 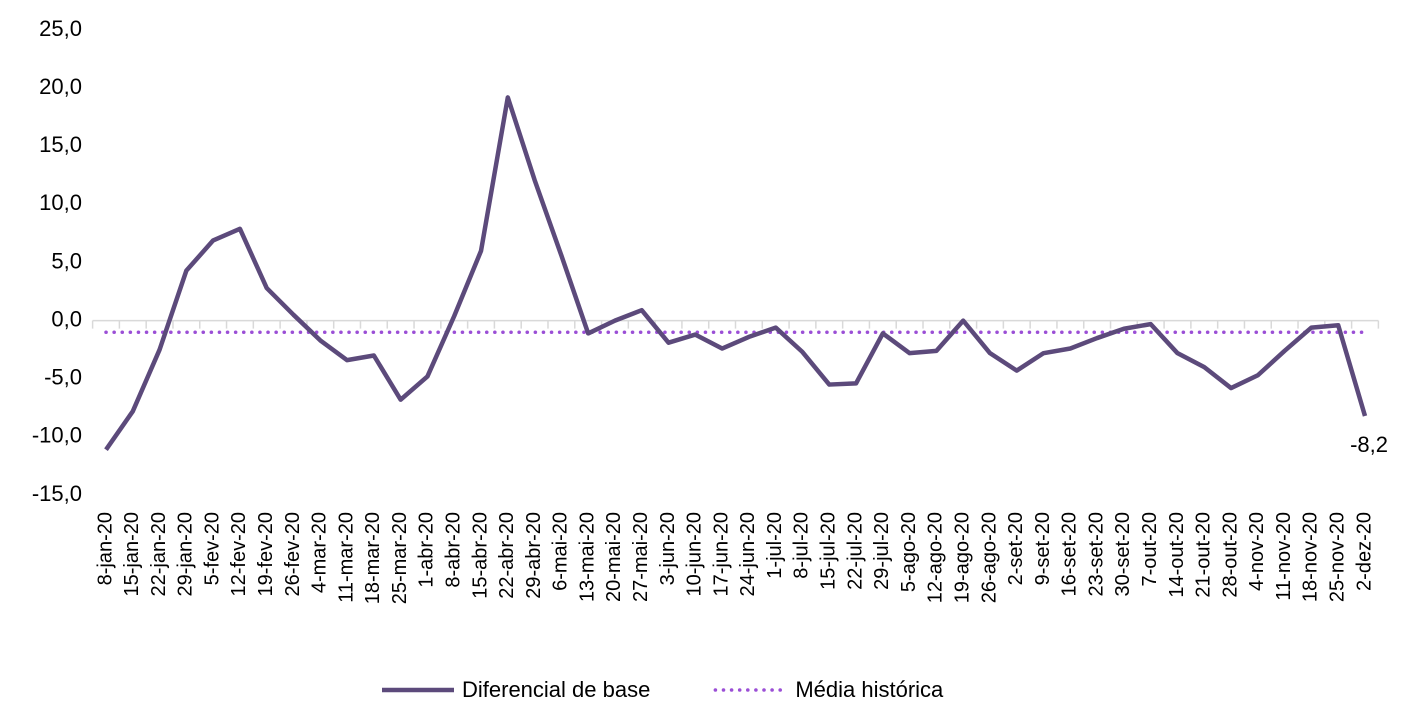 What do you see at coordinates (239, 554) in the screenshot?
I see `x-tick-label: 12-fev-20` at bounding box center [239, 554].